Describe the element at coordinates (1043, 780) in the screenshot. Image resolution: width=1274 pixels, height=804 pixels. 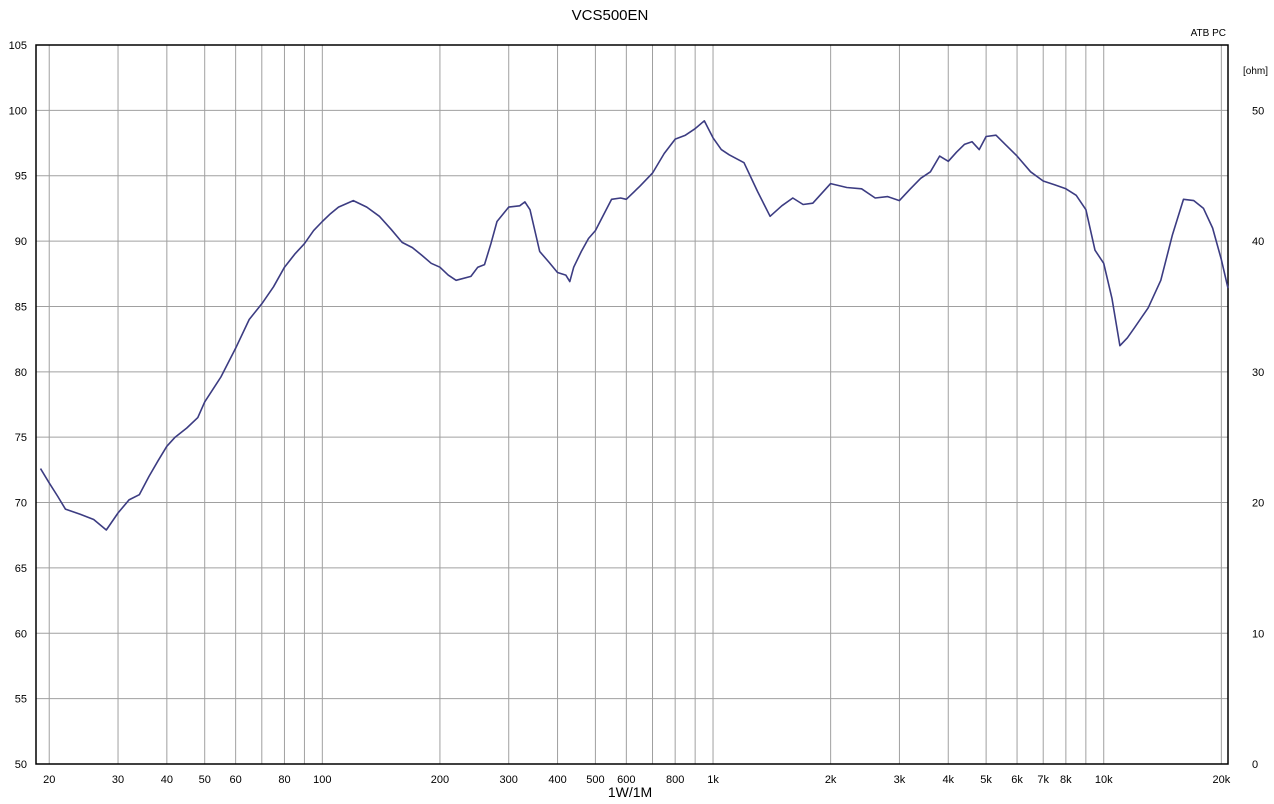
I see `x-tick-label: 7k` at that location.